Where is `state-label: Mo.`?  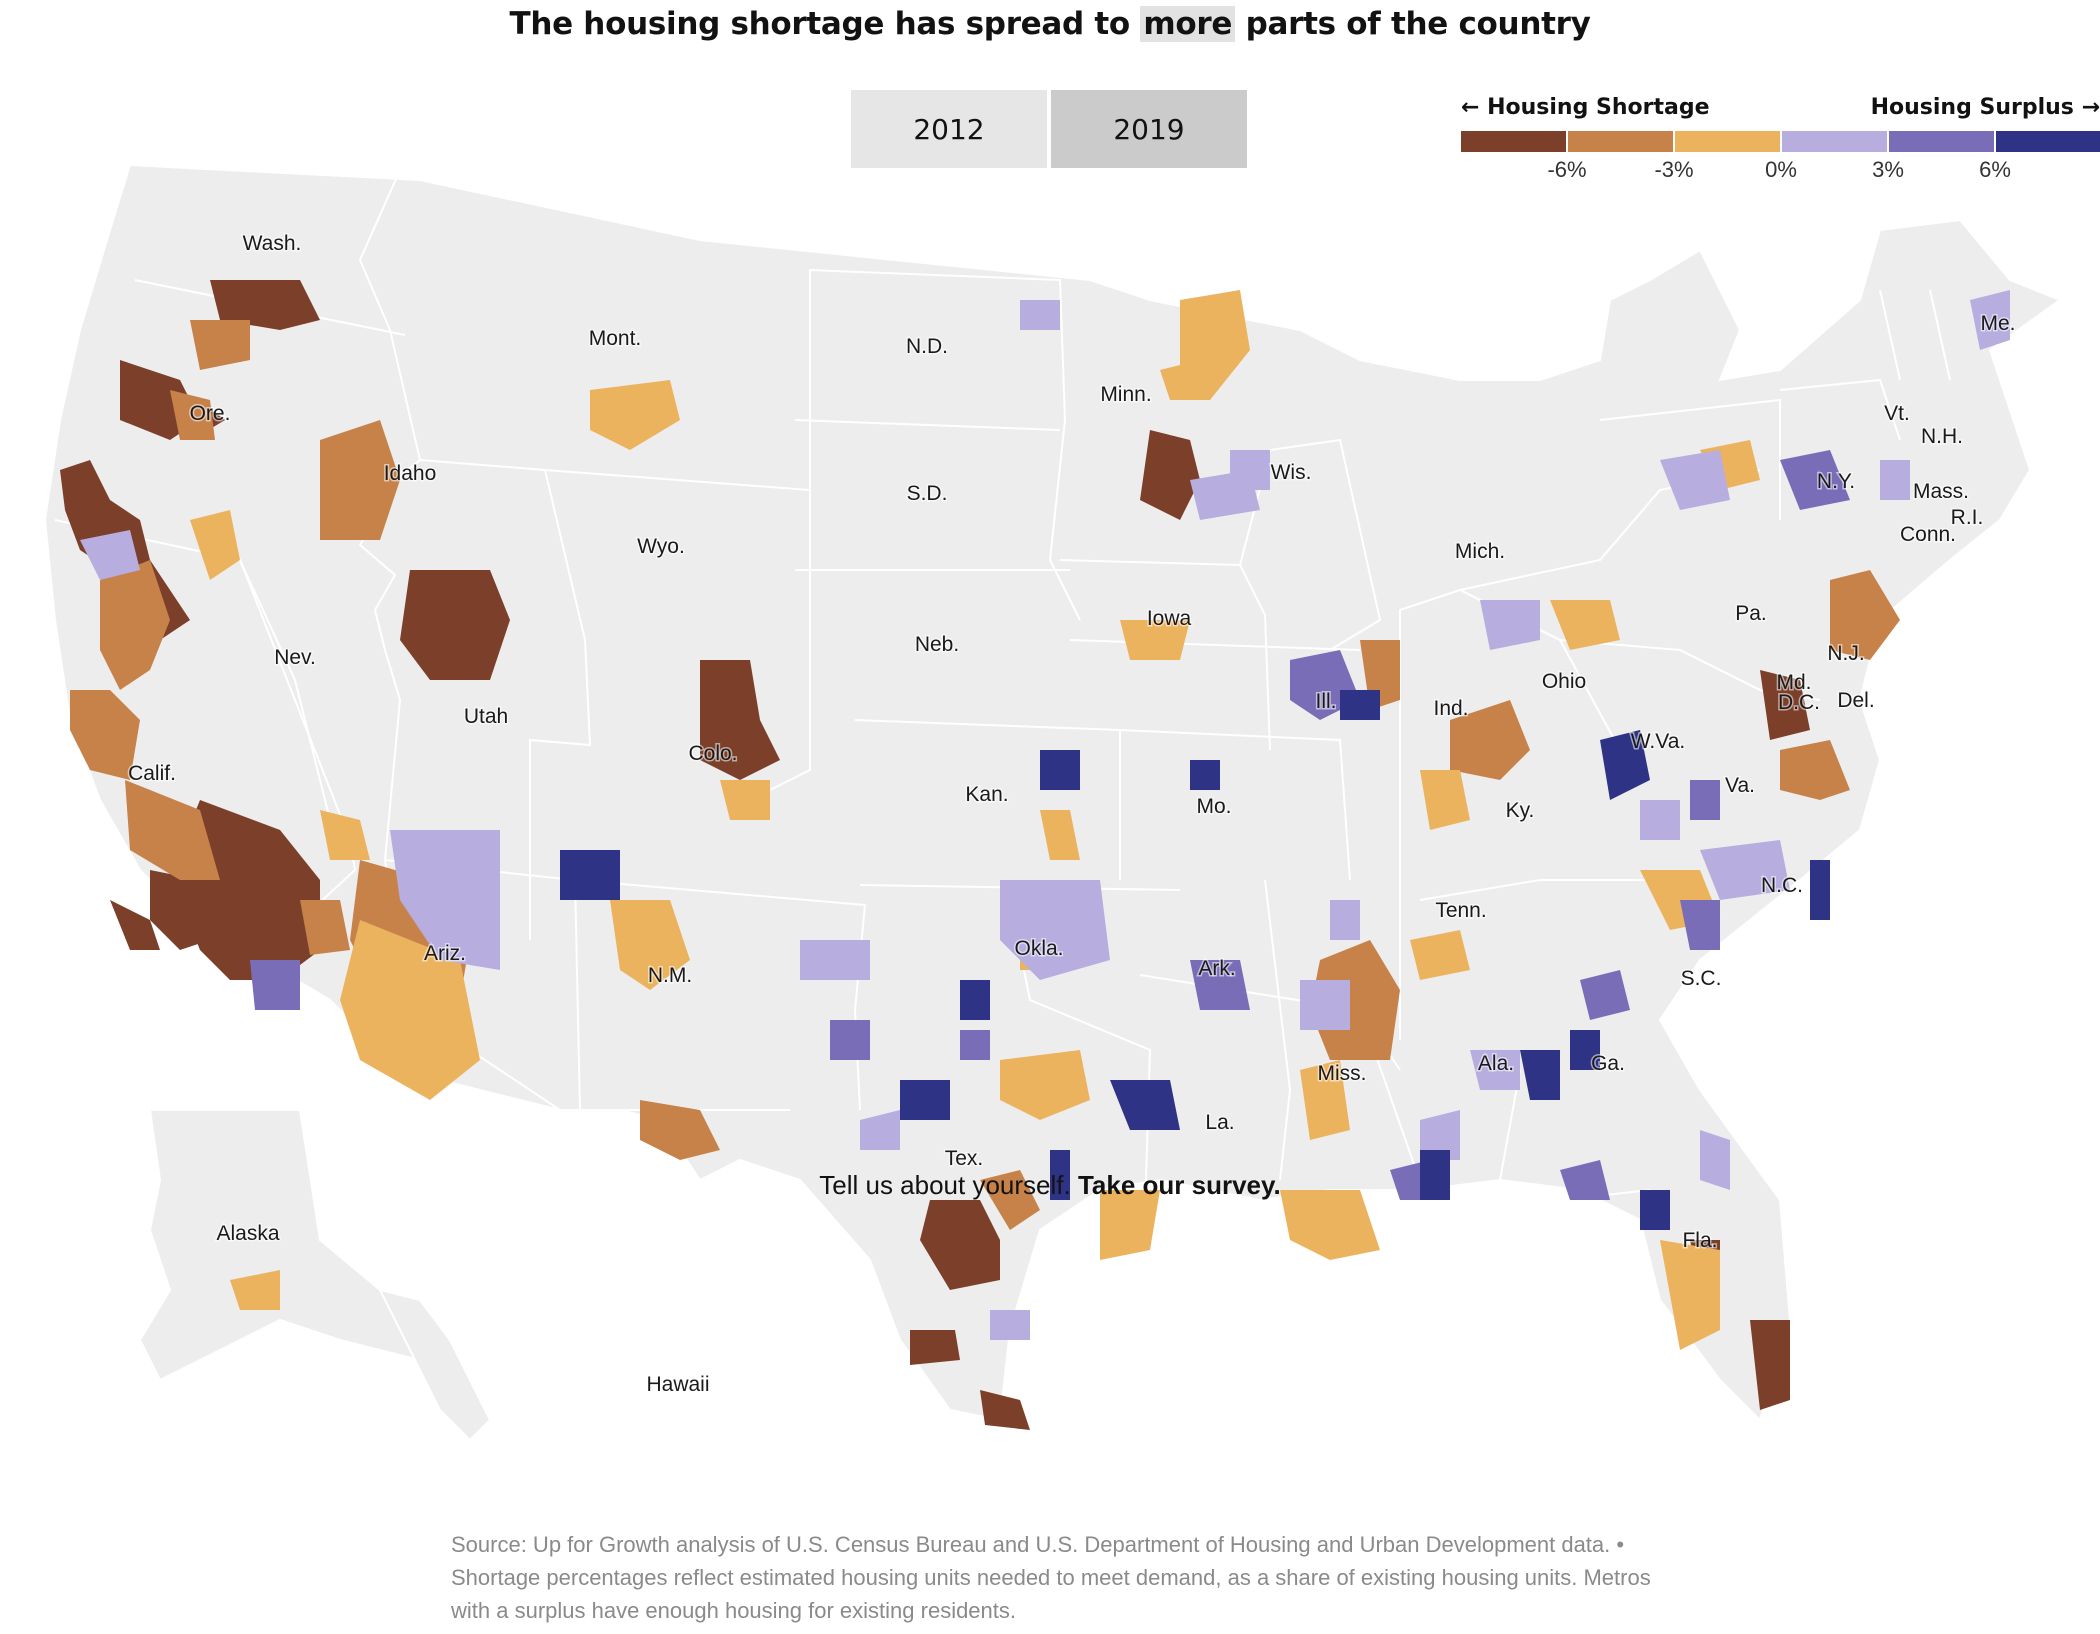
state-label: Mo. is located at coordinates (1213, 806).